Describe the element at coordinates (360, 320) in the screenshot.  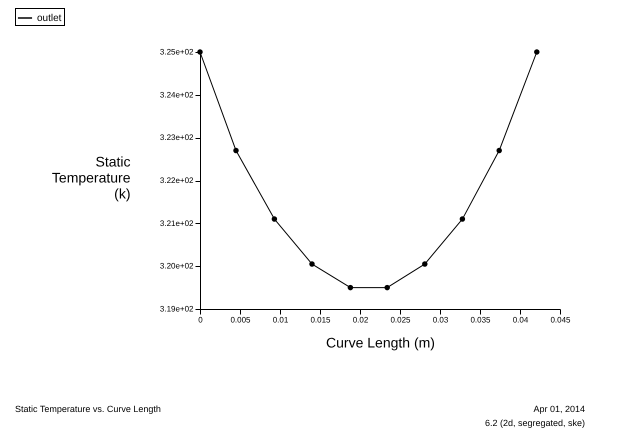
I see `x-tick-label: 0.02` at that location.